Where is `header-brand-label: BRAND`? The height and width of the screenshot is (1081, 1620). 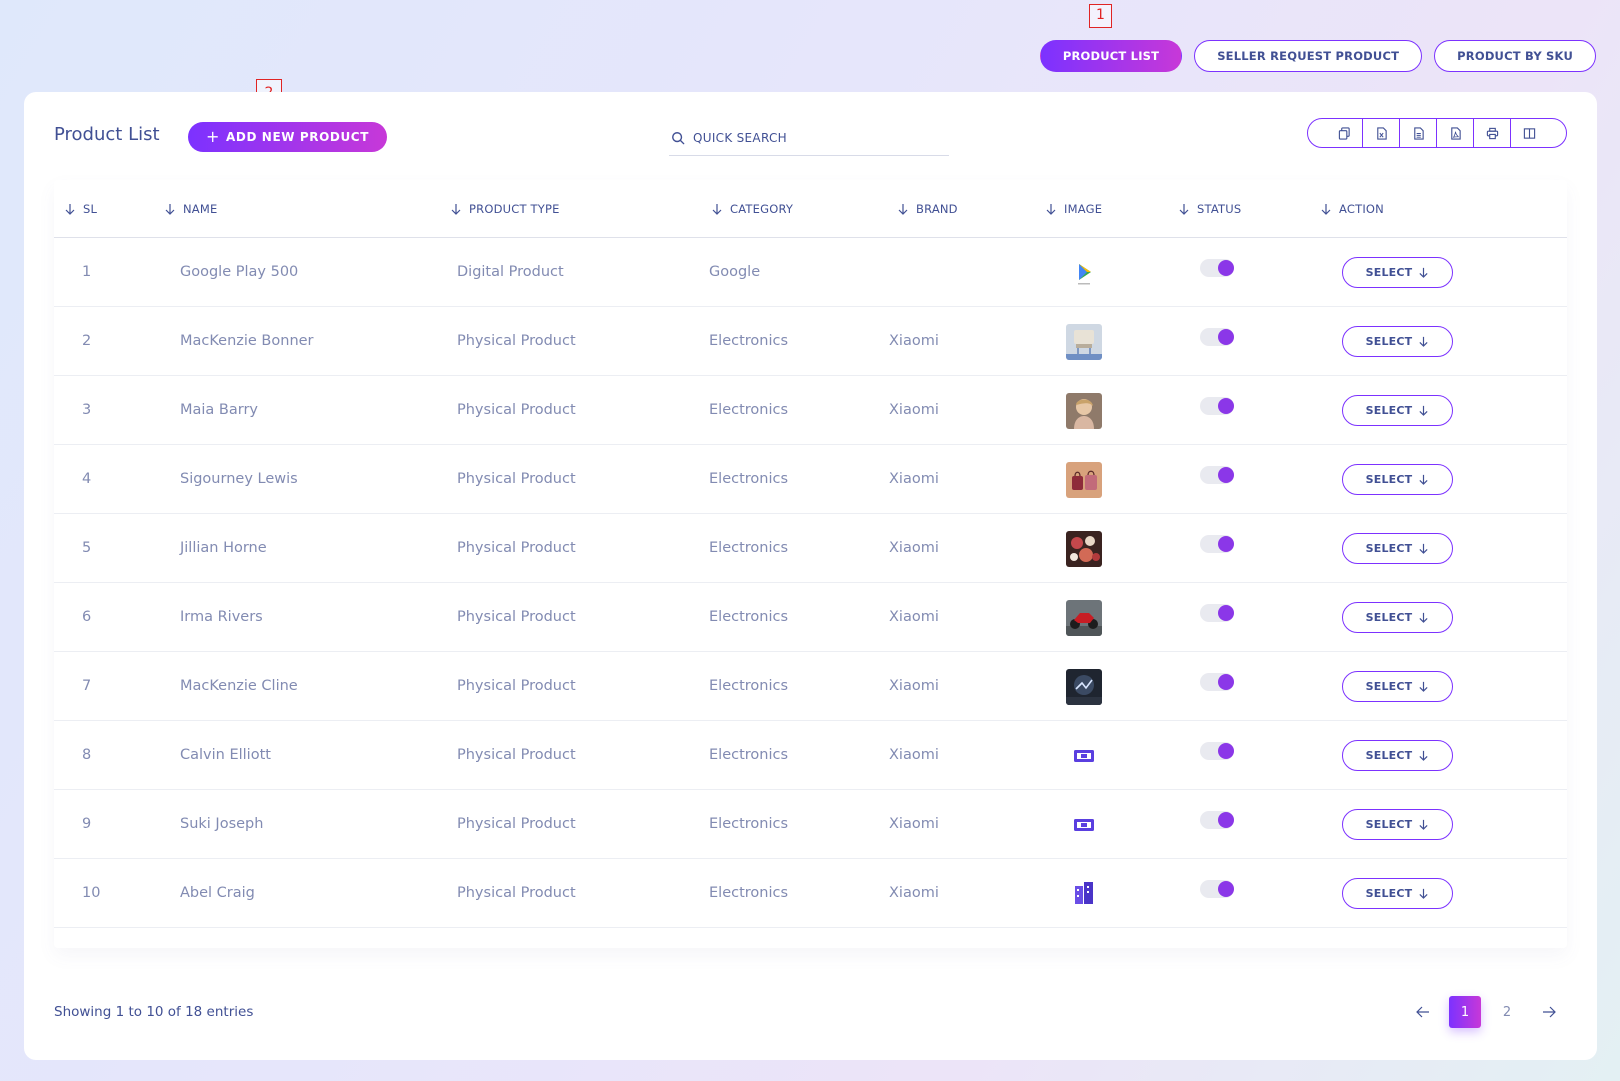 header-brand-label: BRAND is located at coordinates (937, 209).